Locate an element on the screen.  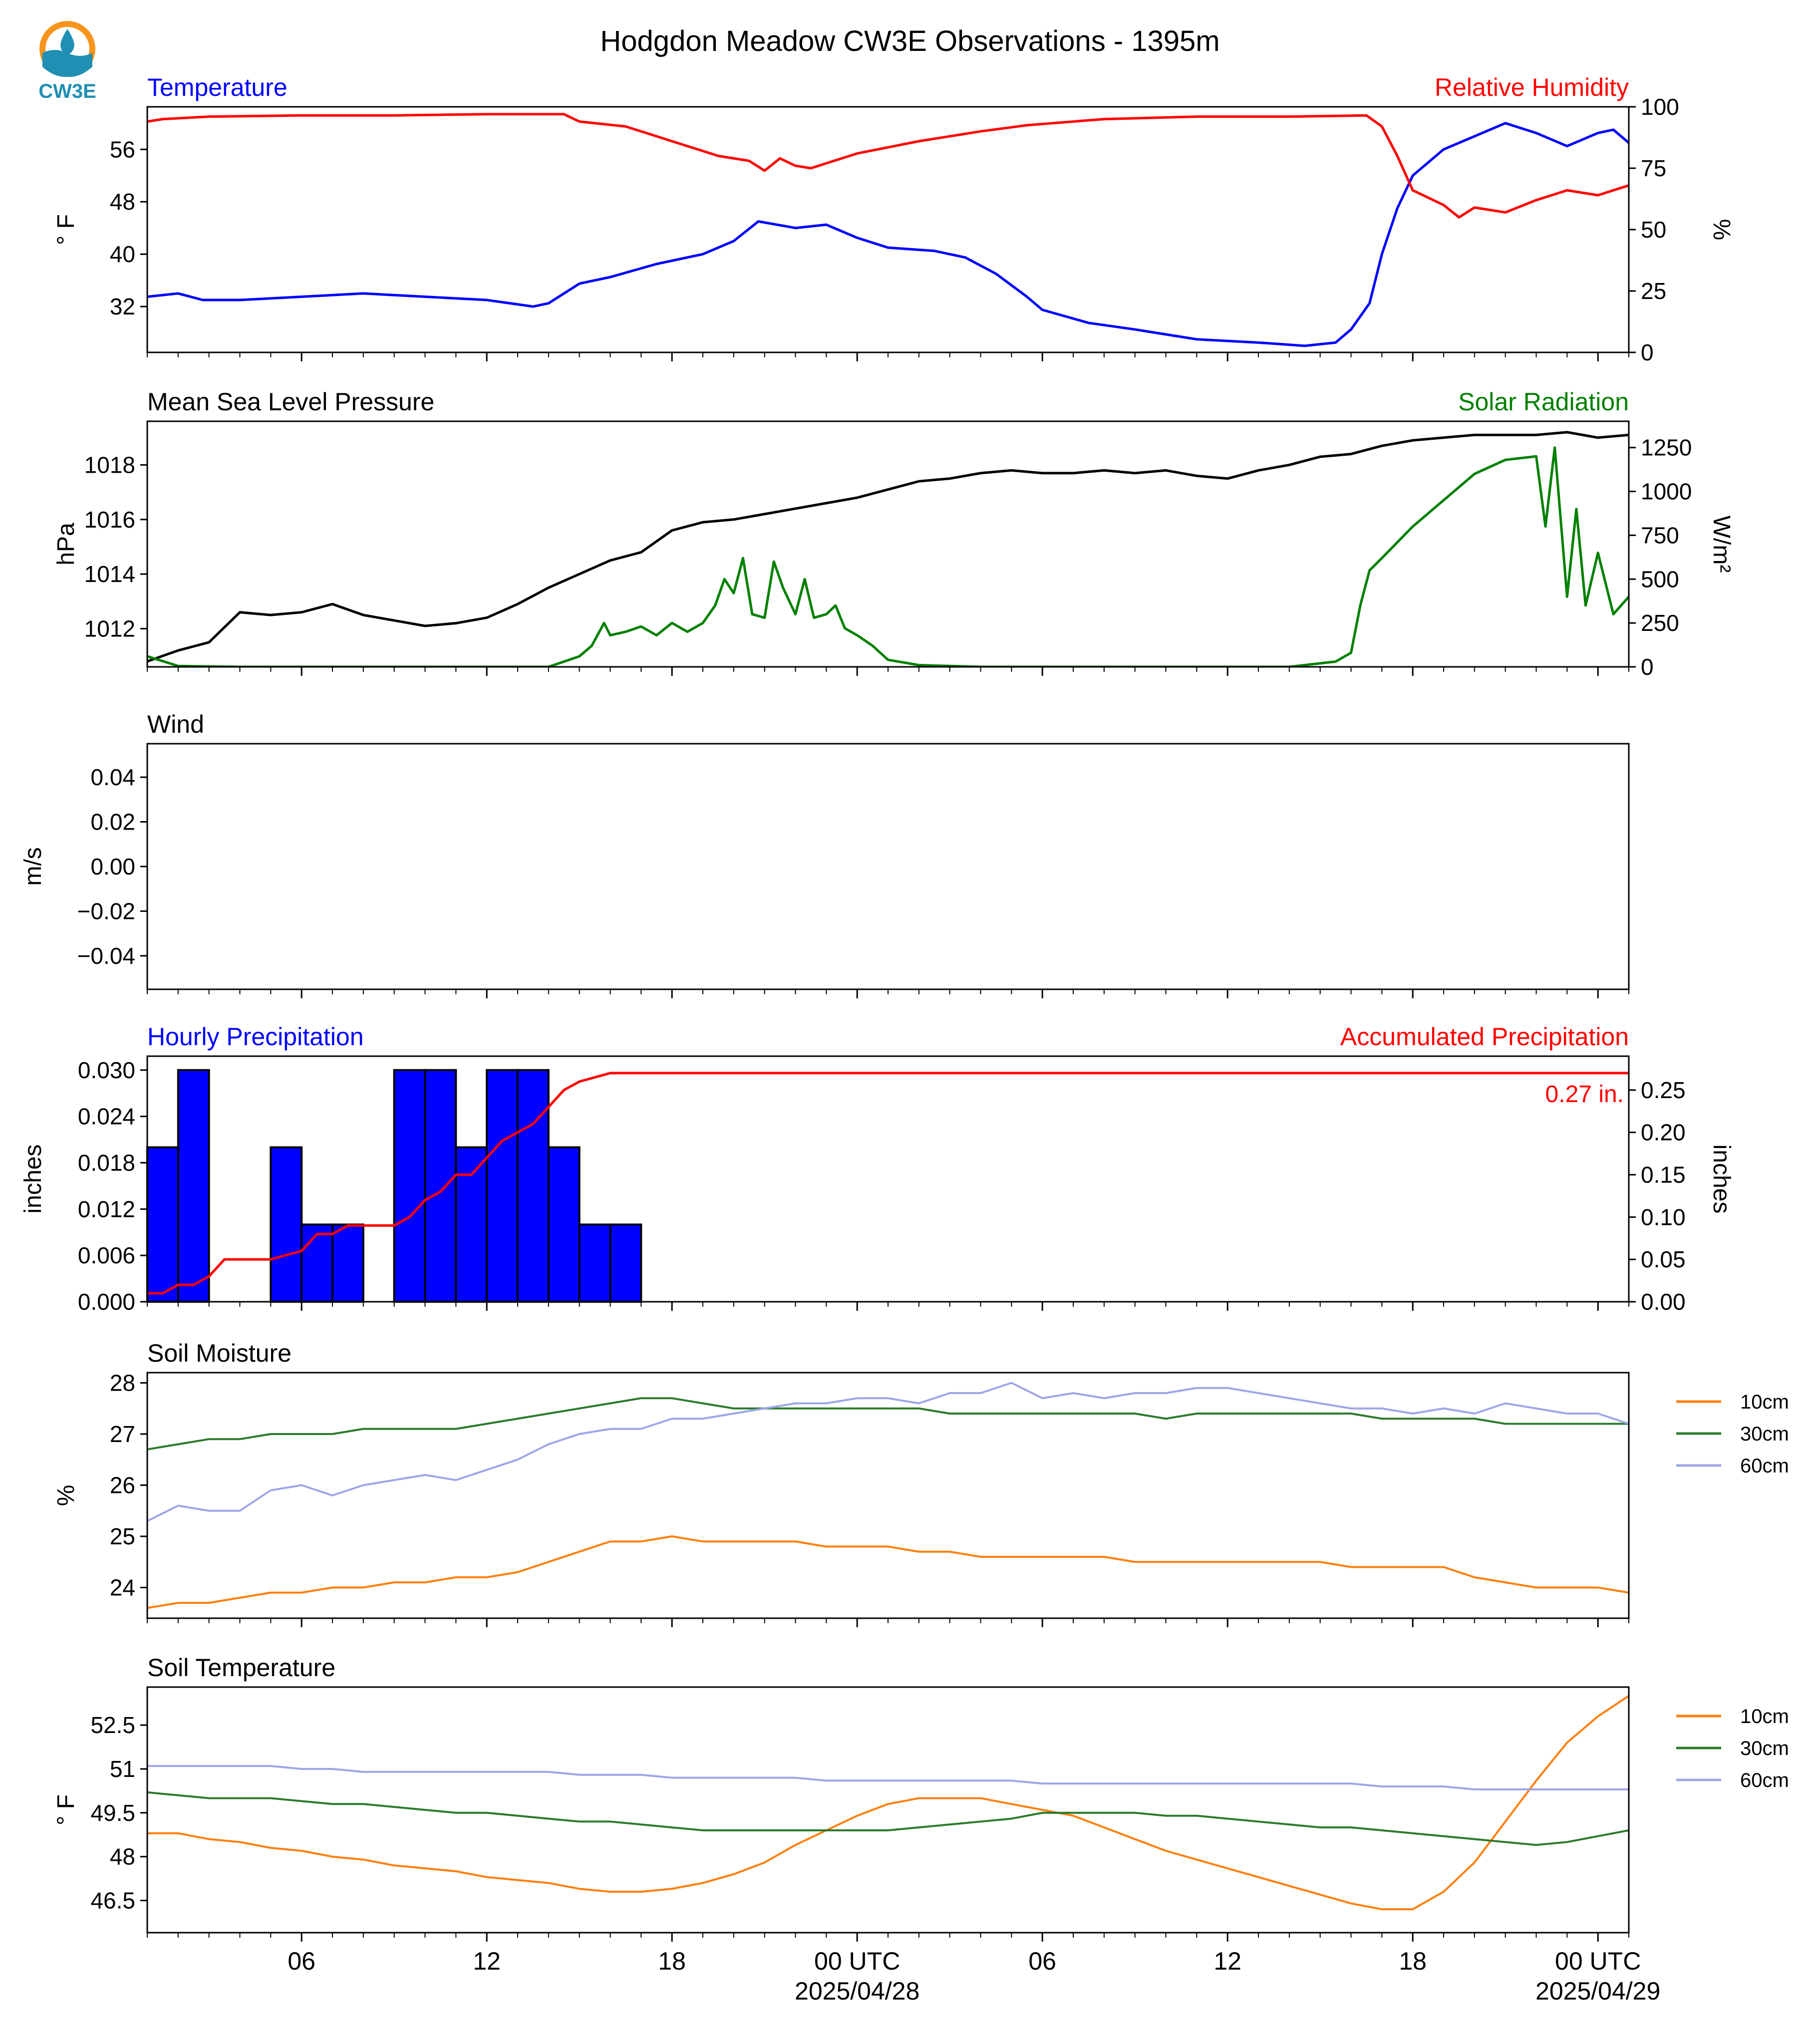
y-tick-label: 0.00 is located at coordinates (112, 866).